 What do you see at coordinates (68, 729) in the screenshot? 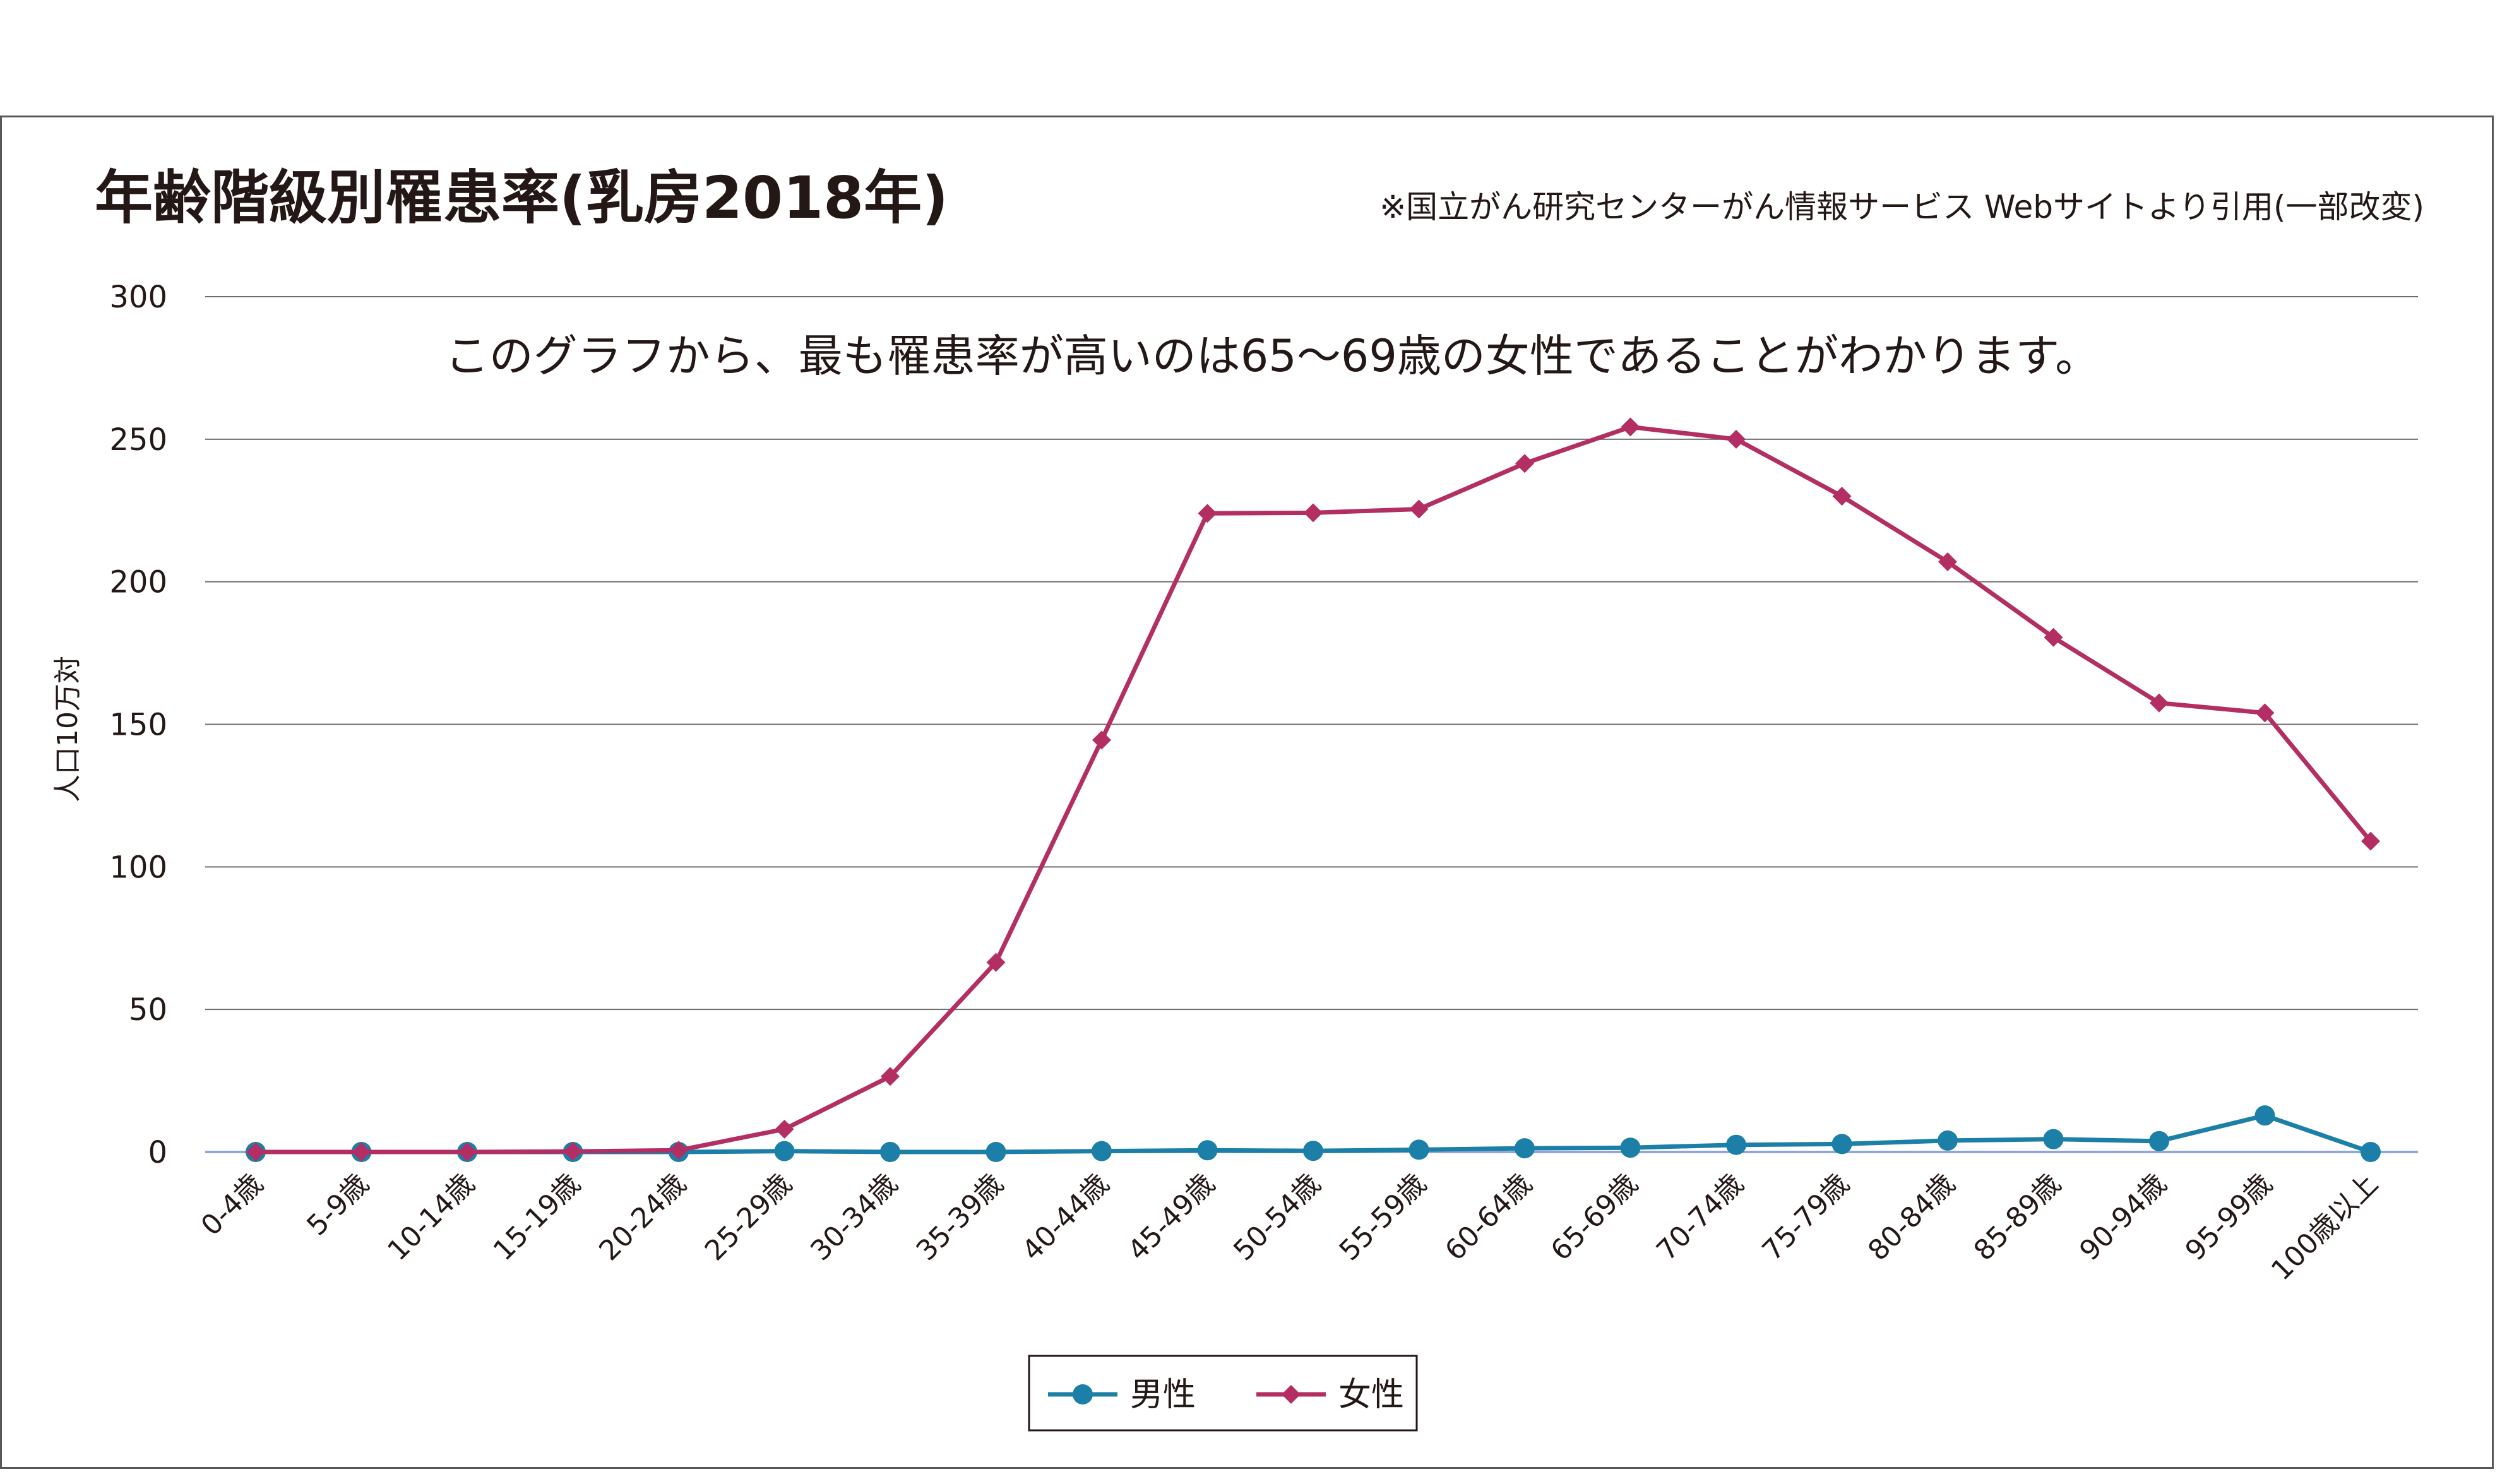
I see `y-axis-label: 人口10万対` at bounding box center [68, 729].